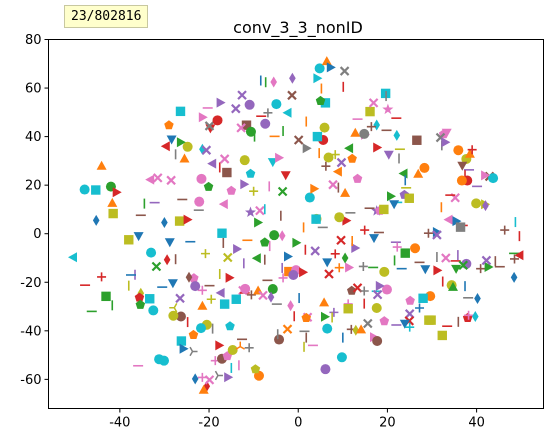 The width and height of the screenshot is (554, 442). Describe the element at coordinates (298, 423) in the screenshot. I see `x-tick-label: 0` at that location.